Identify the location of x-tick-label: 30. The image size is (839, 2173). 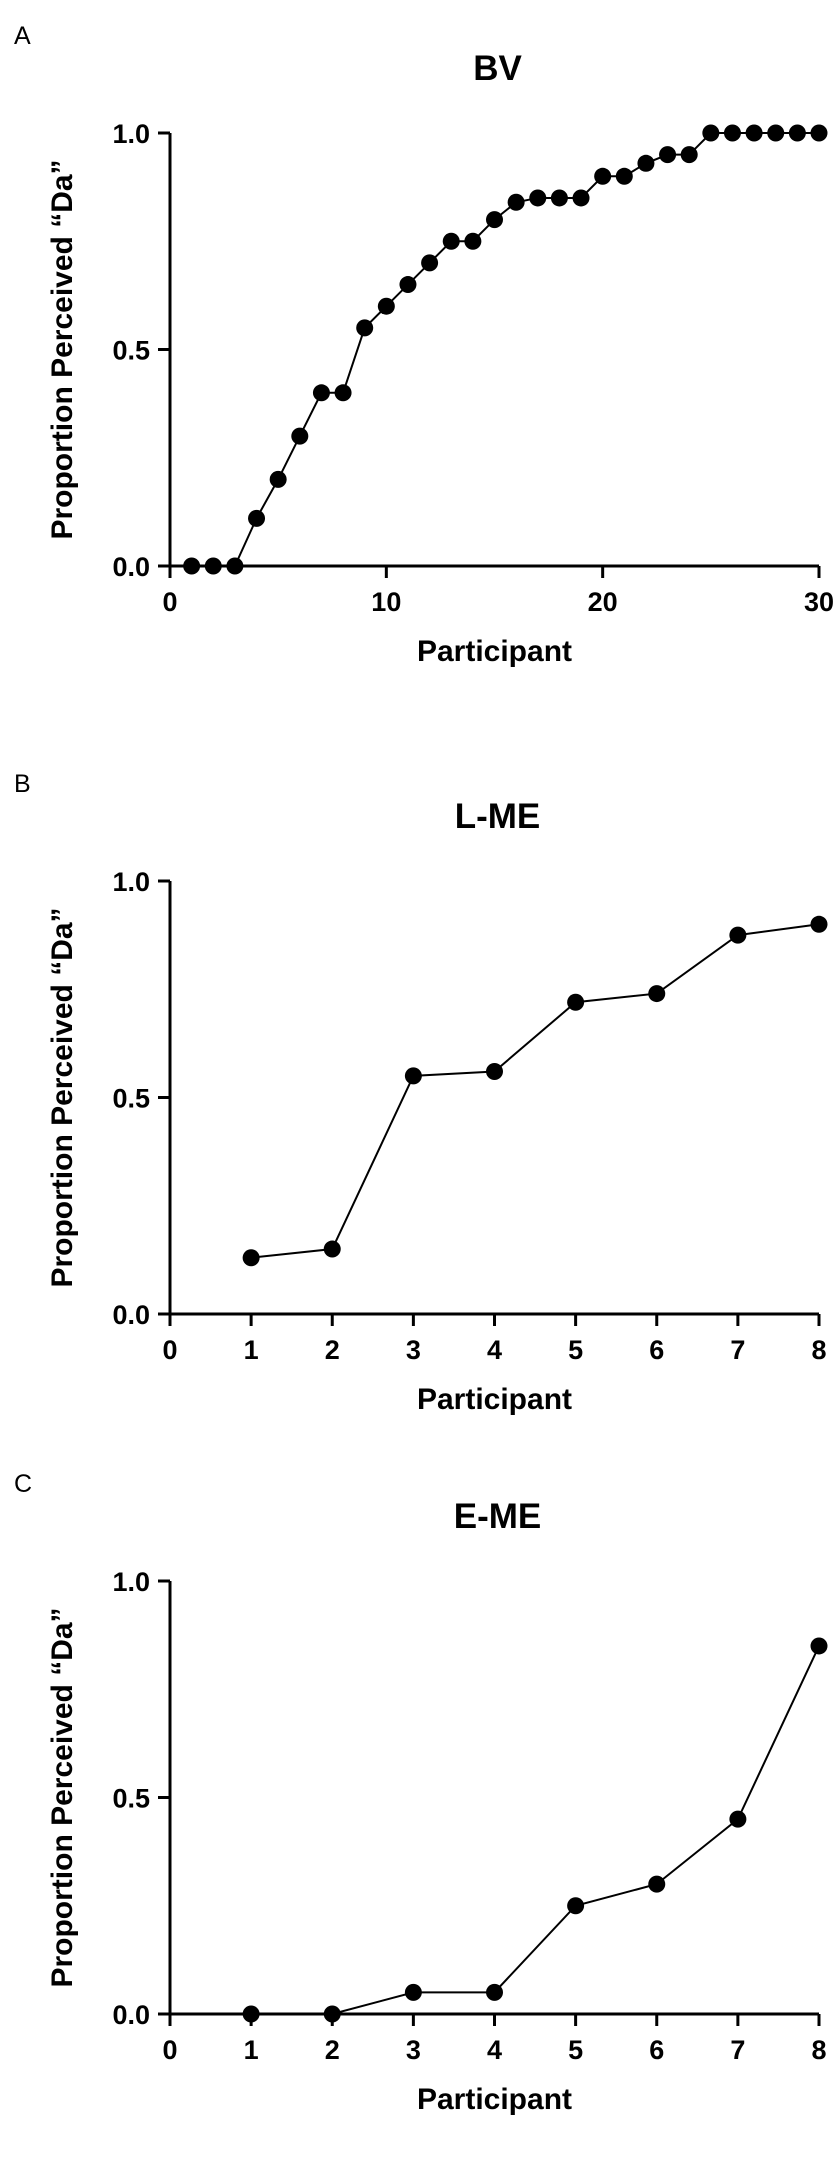
(819, 602).